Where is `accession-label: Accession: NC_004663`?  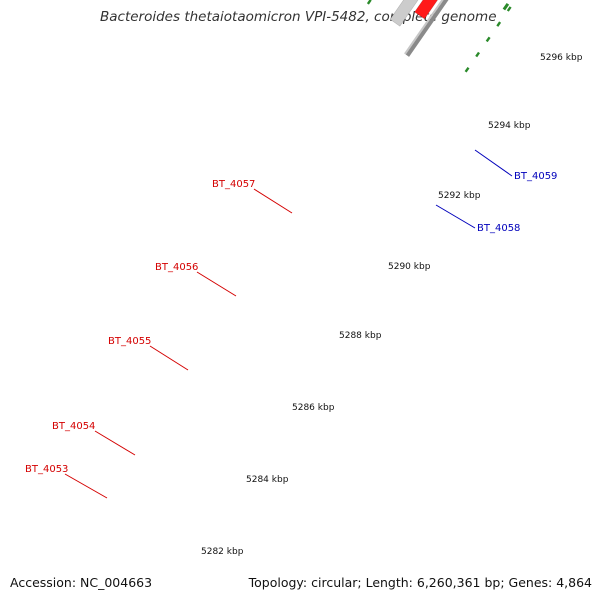 accession-label: Accession: NC_004663 is located at coordinates (81, 582).